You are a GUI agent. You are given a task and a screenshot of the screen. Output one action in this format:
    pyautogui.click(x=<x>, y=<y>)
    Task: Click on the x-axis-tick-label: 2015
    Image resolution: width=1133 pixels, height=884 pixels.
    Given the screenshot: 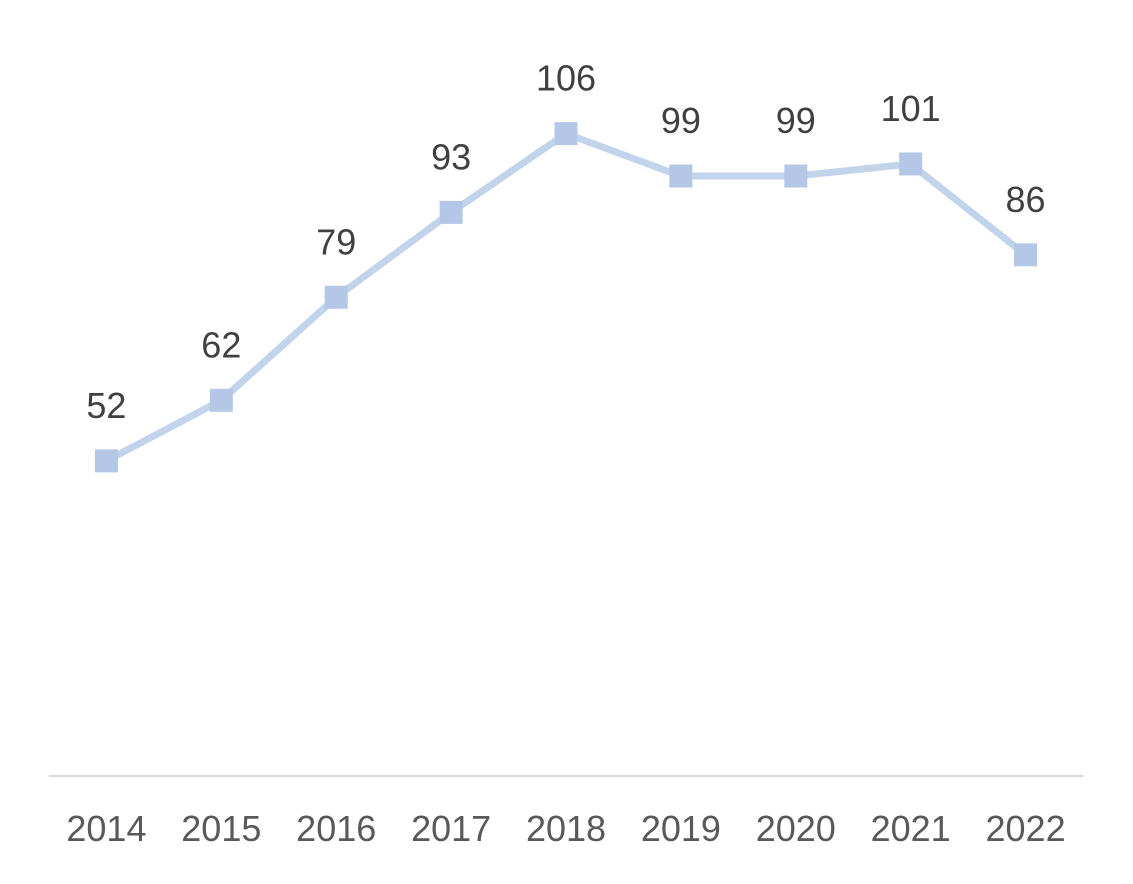 What is the action you would take?
    pyautogui.click(x=221, y=828)
    